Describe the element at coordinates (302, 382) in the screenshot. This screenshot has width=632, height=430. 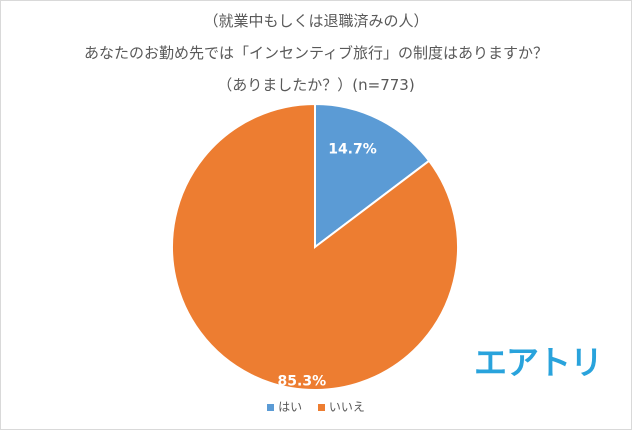
I see `data-label-no: 85.3%` at that location.